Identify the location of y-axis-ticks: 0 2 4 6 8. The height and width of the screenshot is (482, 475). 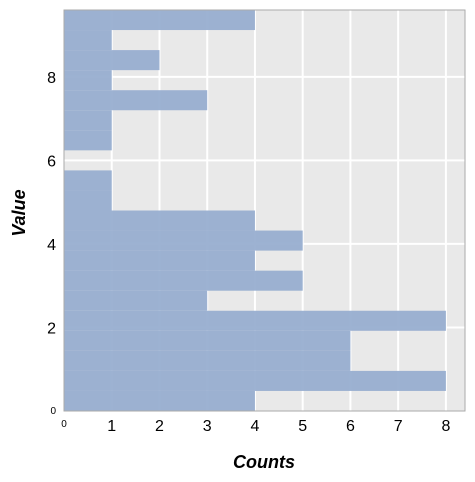
(51, 243).